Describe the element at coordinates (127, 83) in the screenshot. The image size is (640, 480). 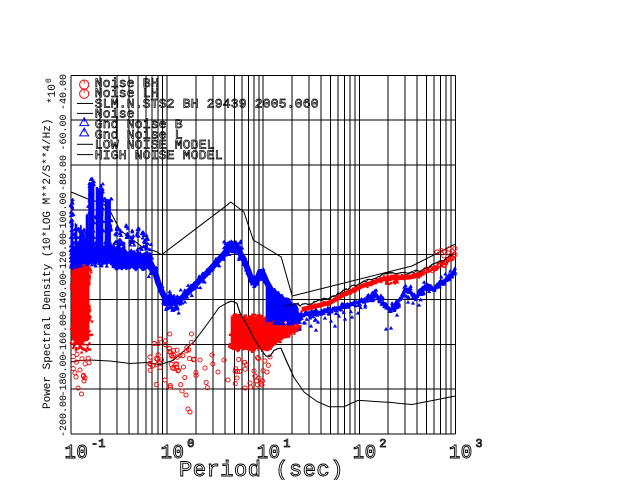
I see `svg-text: Noise BH` at that location.